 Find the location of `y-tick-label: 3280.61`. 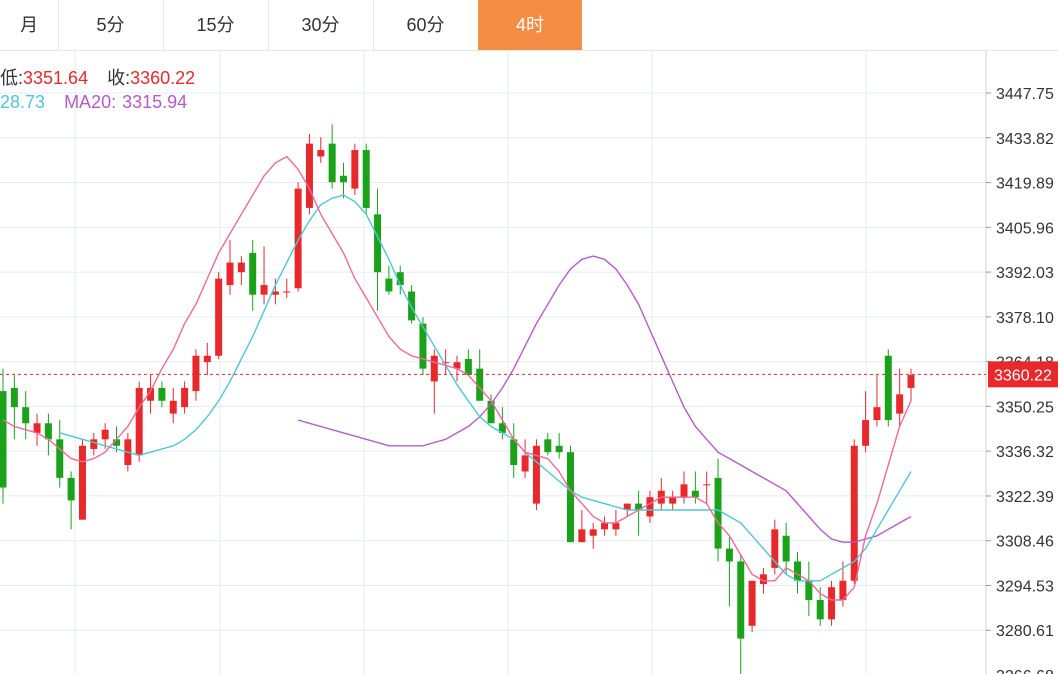

y-tick-label: 3280.61 is located at coordinates (1025, 631).